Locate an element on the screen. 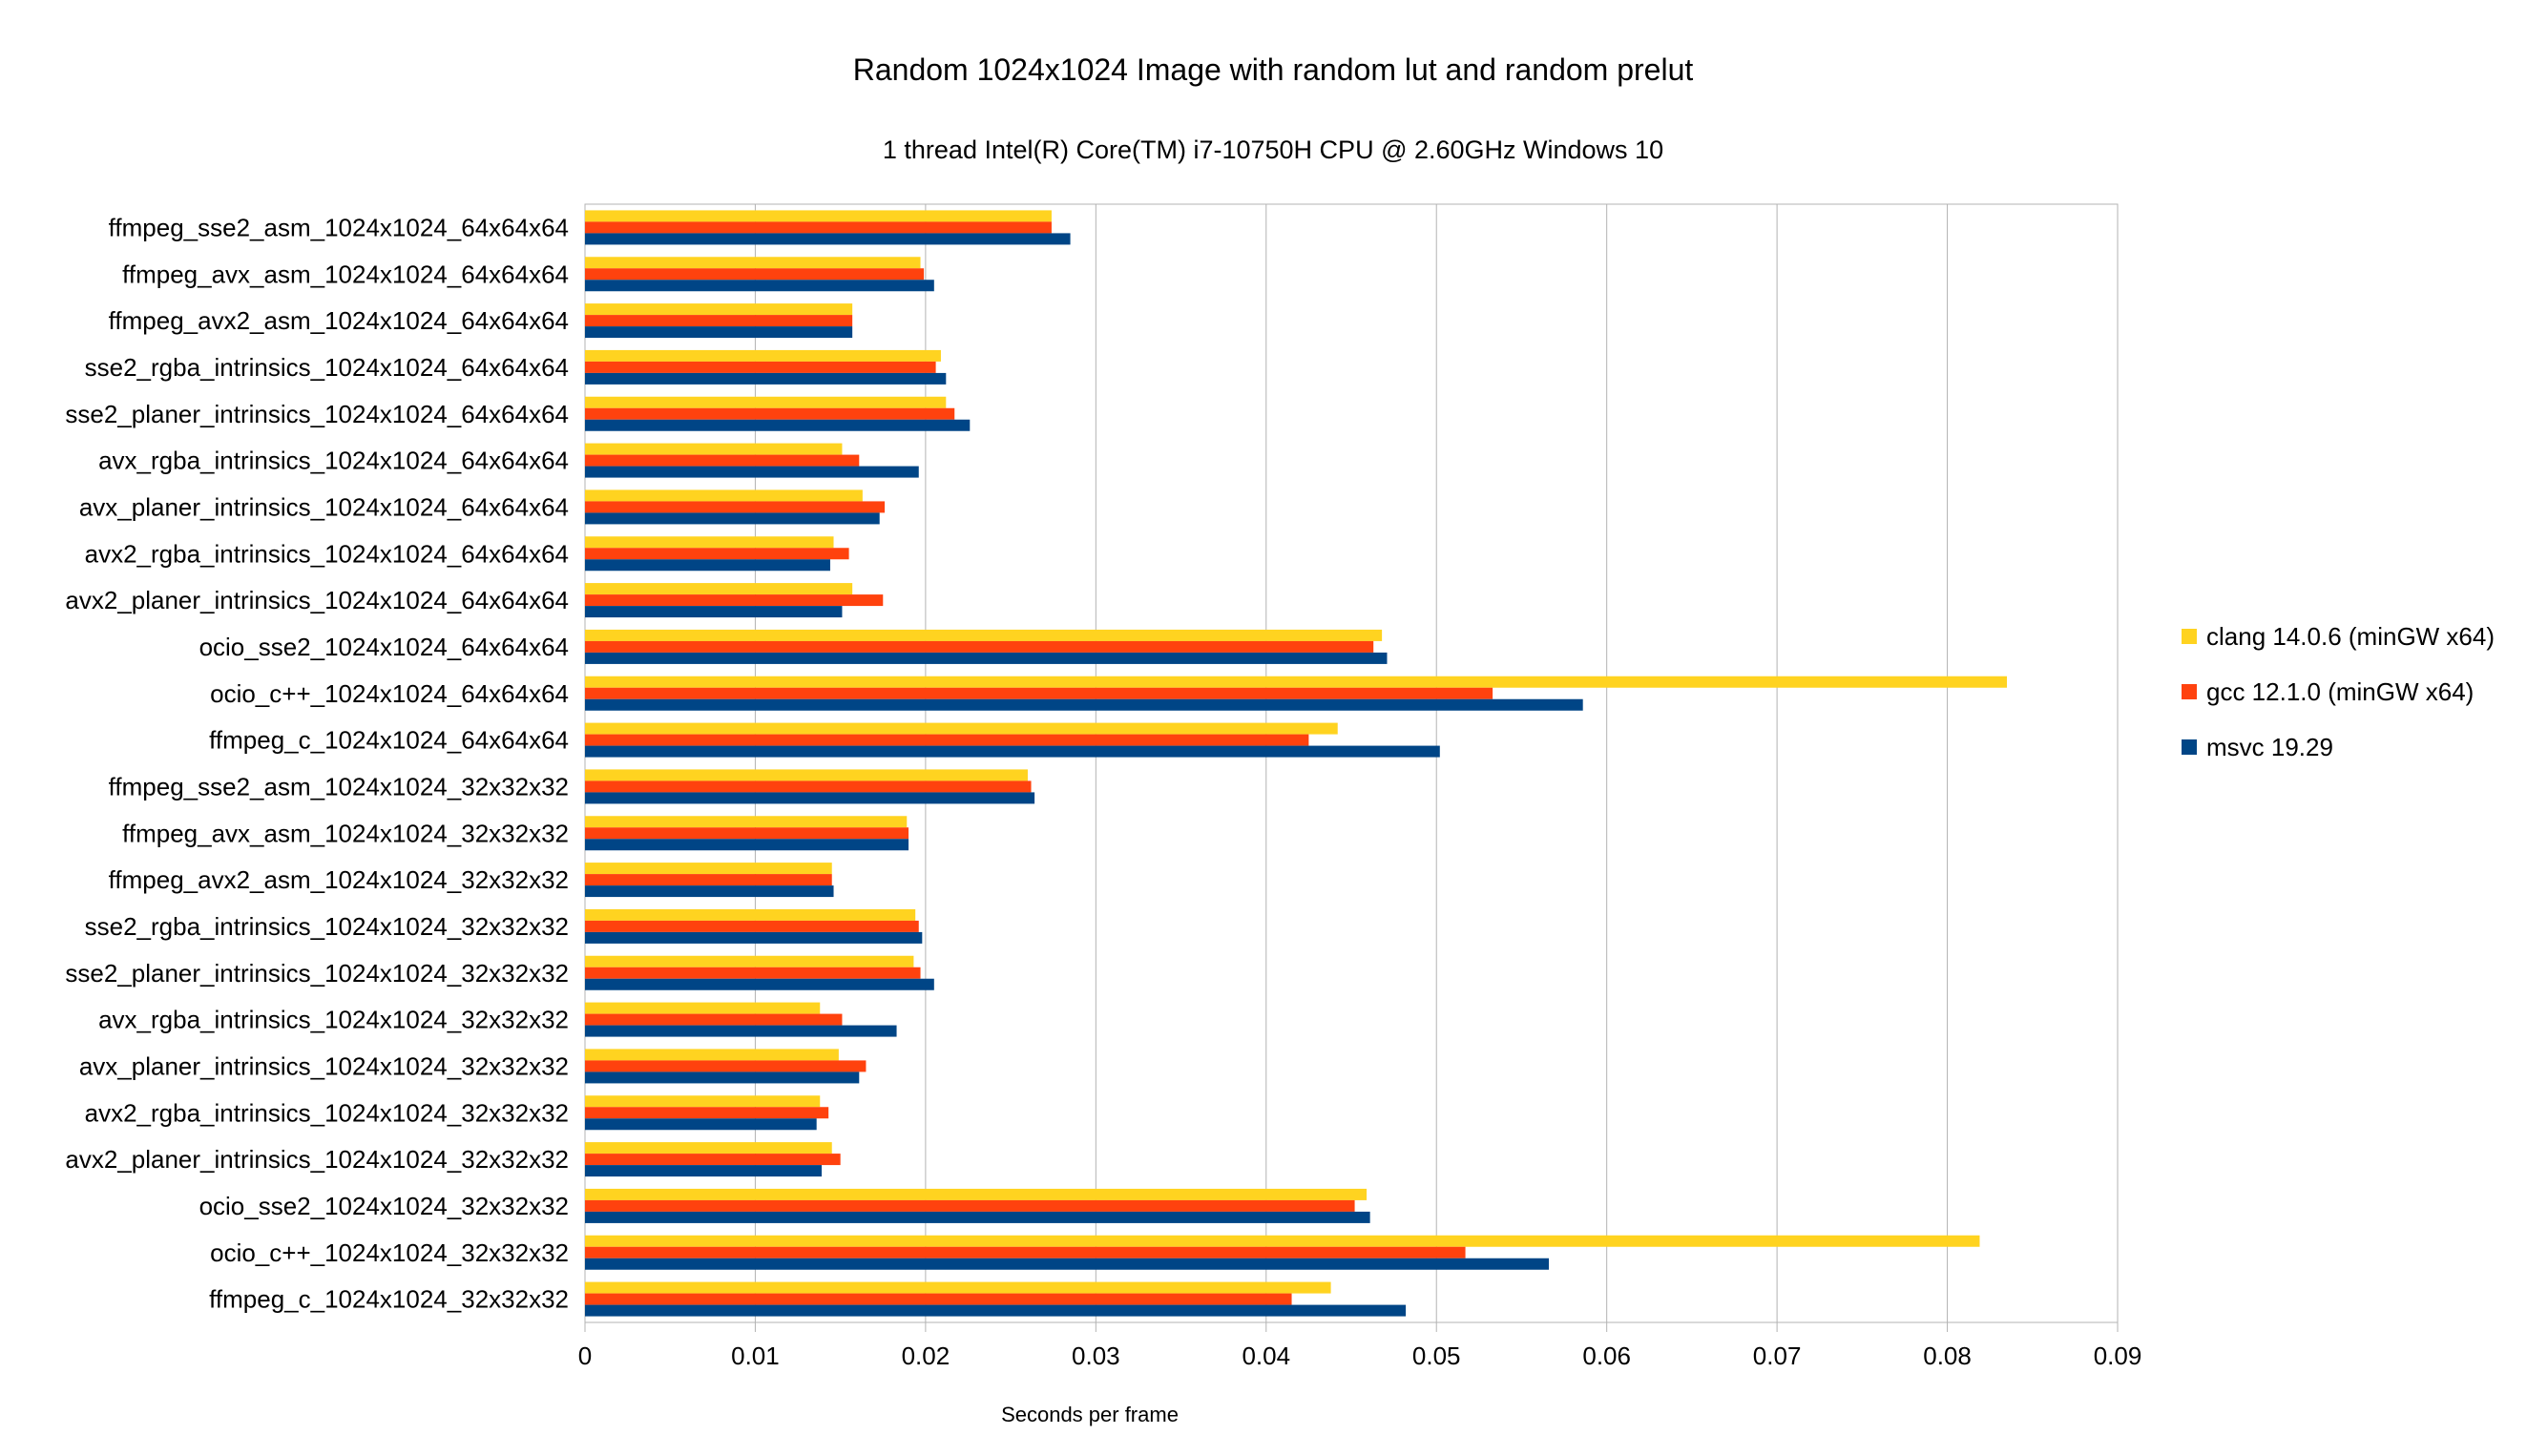 The width and height of the screenshot is (2527, 1456). category-label: ffmpeg_avx2_asm_1024x1024_64x64x64 is located at coordinates (339, 321).